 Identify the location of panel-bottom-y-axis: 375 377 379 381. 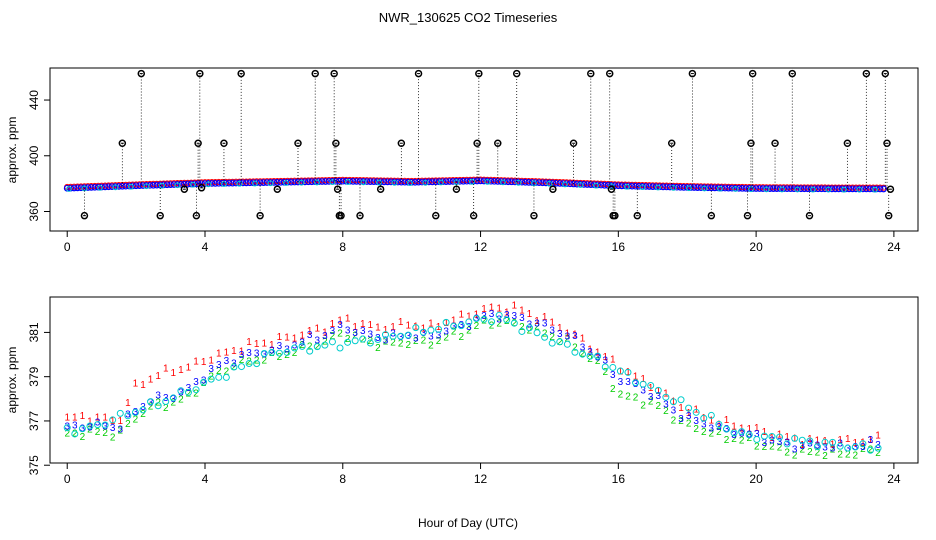
(38, 398).